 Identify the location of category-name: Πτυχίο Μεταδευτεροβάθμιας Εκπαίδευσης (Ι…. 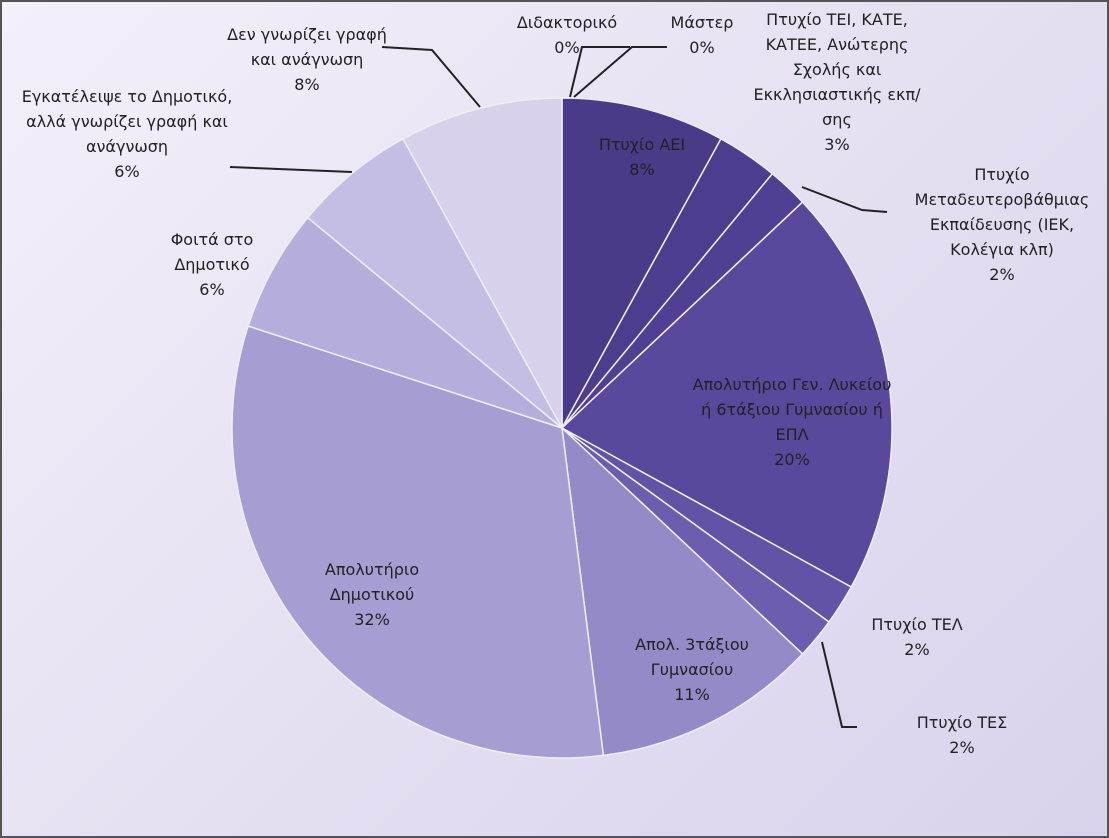
(1002, 212).